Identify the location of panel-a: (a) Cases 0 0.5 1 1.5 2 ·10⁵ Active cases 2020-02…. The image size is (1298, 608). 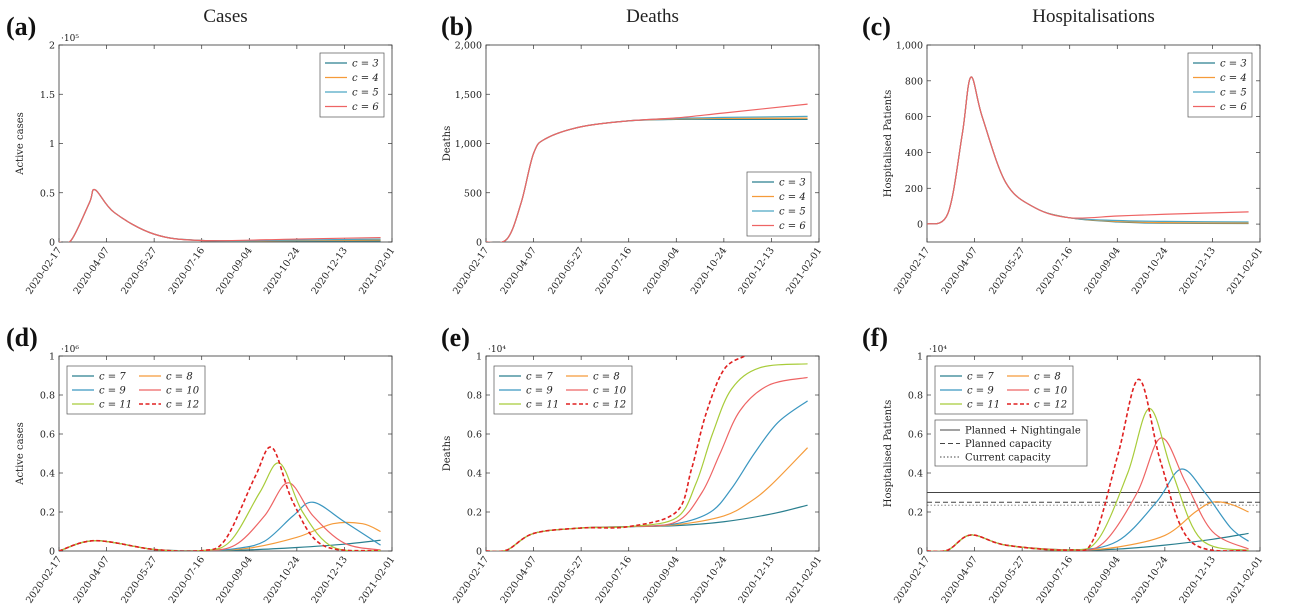
(201, 151).